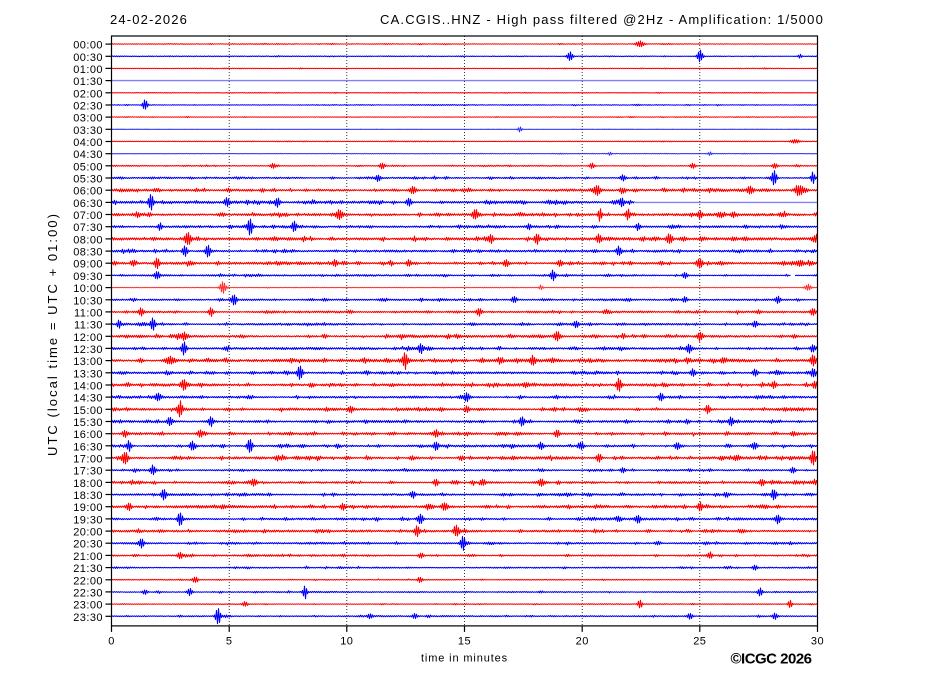 This screenshot has height=696, width=927. I want to click on svg-text: 20, so click(582, 641).